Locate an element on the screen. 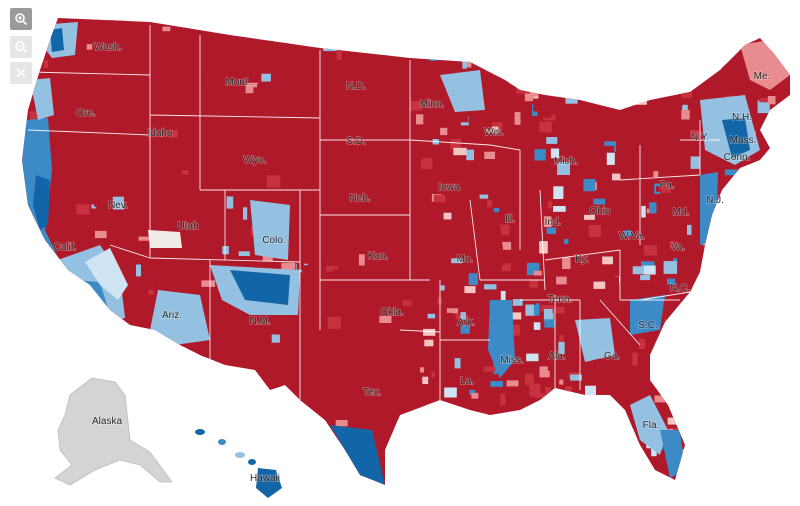 This screenshot has height=506, width=800. state-label-va: Va. is located at coordinates (678, 247).